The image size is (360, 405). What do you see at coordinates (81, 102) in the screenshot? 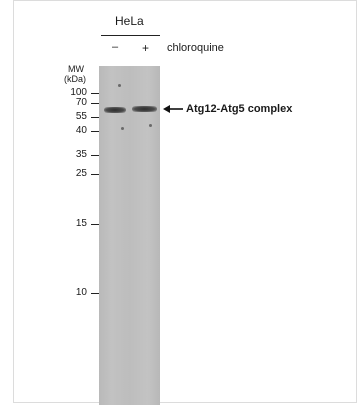
I see `mw-label-70: 70` at bounding box center [81, 102].